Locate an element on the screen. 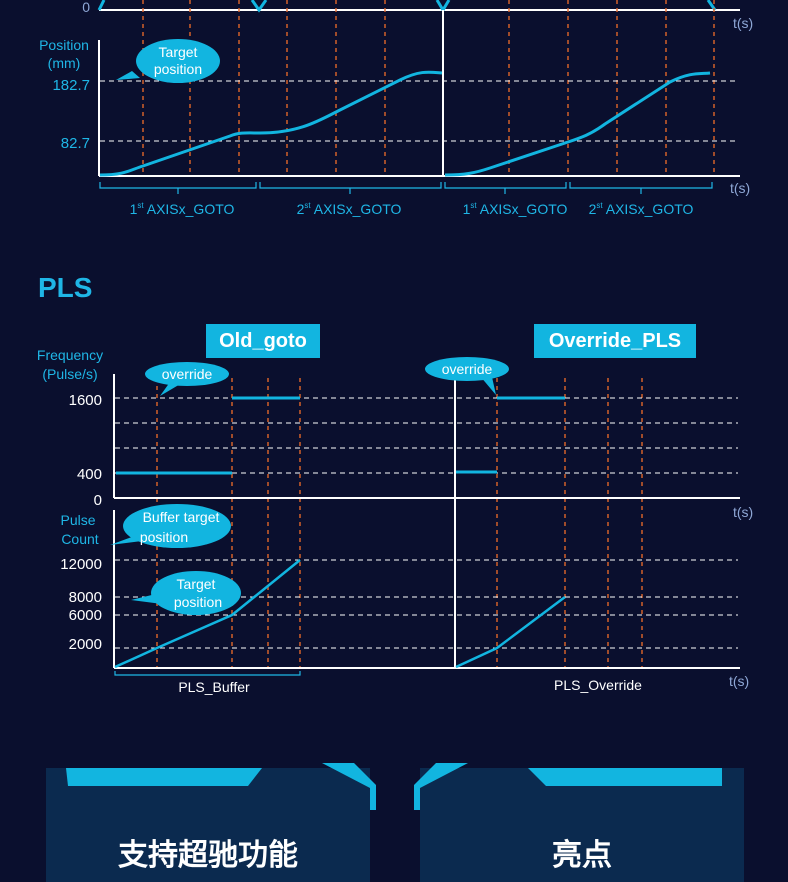 This screenshot has height=882, width=788. freq-axis-unit: (Pulse/s) is located at coordinates (69, 374).